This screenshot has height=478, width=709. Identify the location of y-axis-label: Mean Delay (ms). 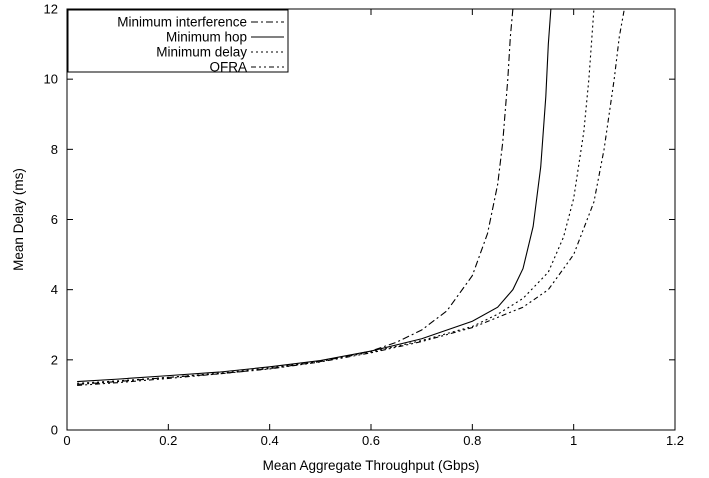
(18, 219).